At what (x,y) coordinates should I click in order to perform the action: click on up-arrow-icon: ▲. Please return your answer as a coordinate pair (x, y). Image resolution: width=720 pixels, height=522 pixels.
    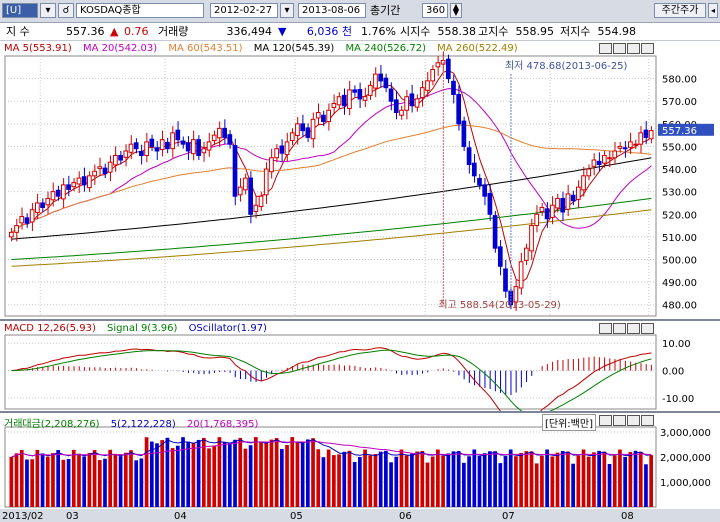
    Looking at the image, I should click on (114, 31).